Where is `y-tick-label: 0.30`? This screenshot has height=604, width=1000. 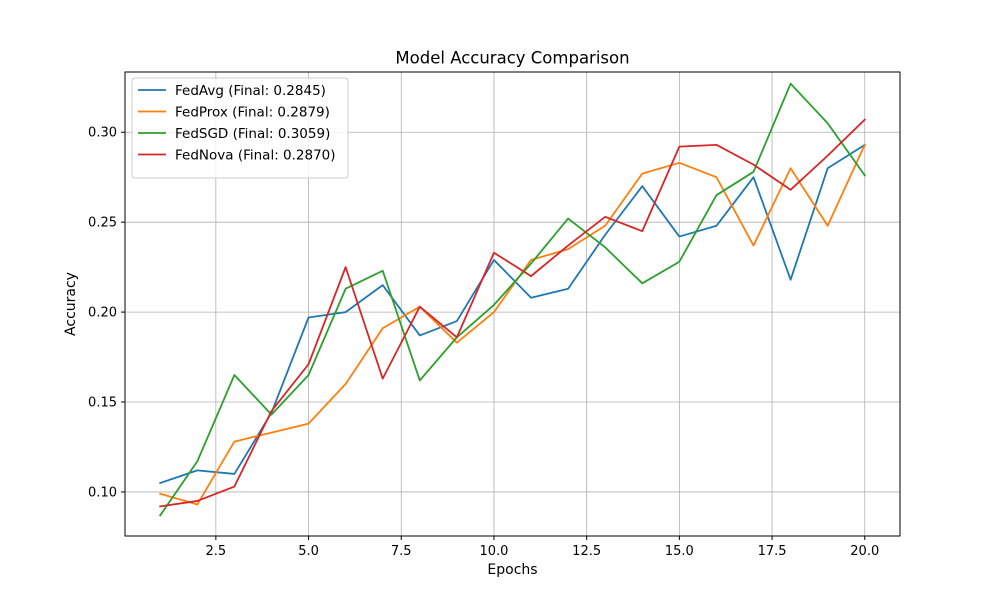
y-tick-label: 0.30 is located at coordinates (102, 133).